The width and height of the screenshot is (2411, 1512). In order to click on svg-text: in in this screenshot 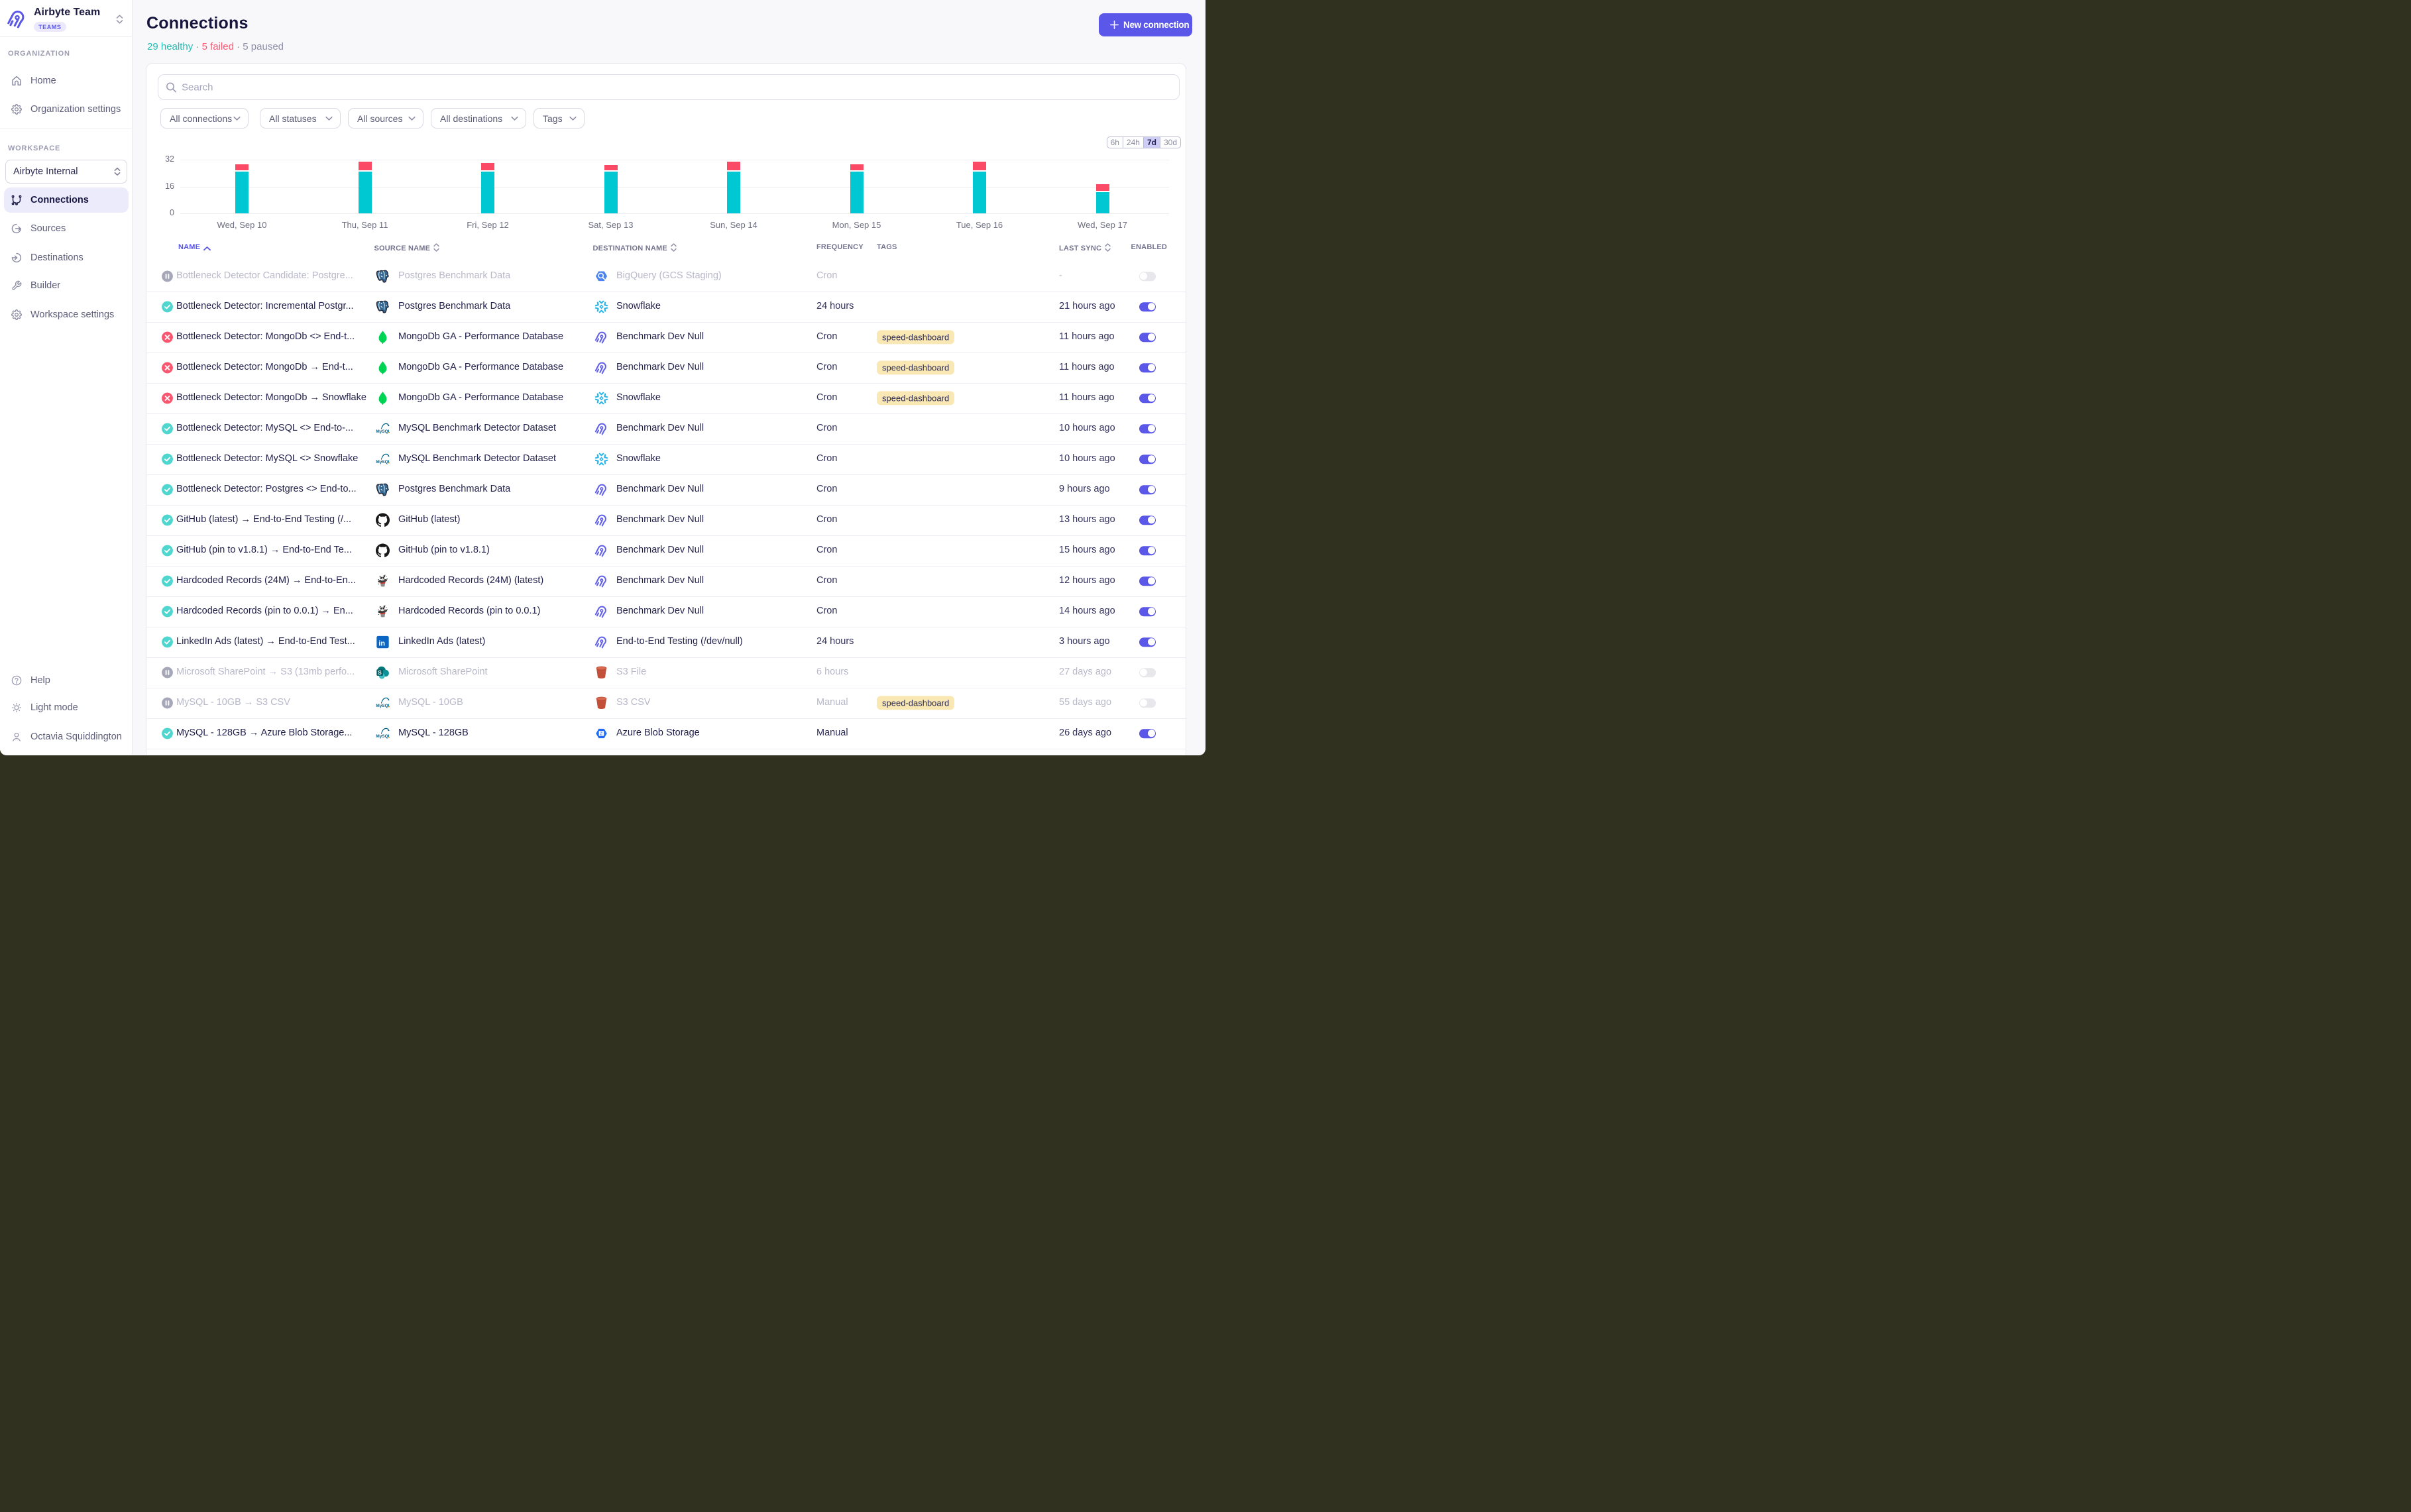, I will do `click(381, 643)`.